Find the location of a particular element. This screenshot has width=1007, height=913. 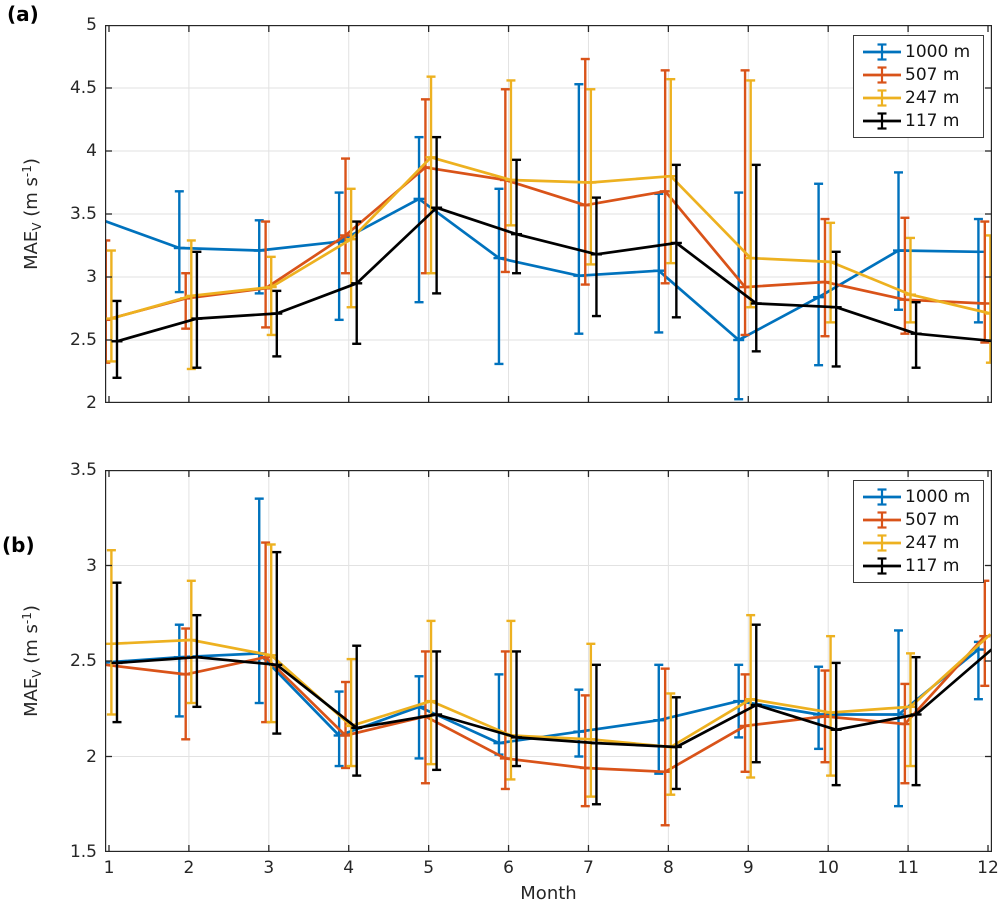

x-tick-label: 1 is located at coordinates (109, 868).